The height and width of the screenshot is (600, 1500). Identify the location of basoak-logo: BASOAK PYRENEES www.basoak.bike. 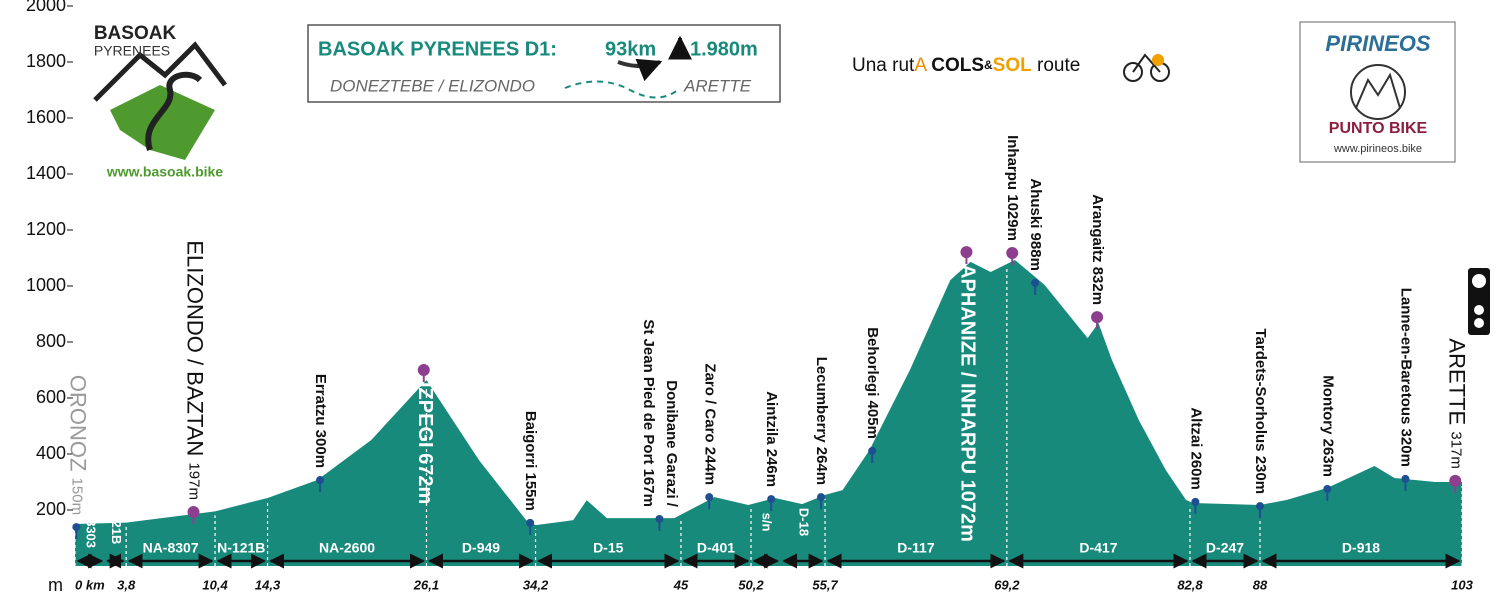
(160, 101).